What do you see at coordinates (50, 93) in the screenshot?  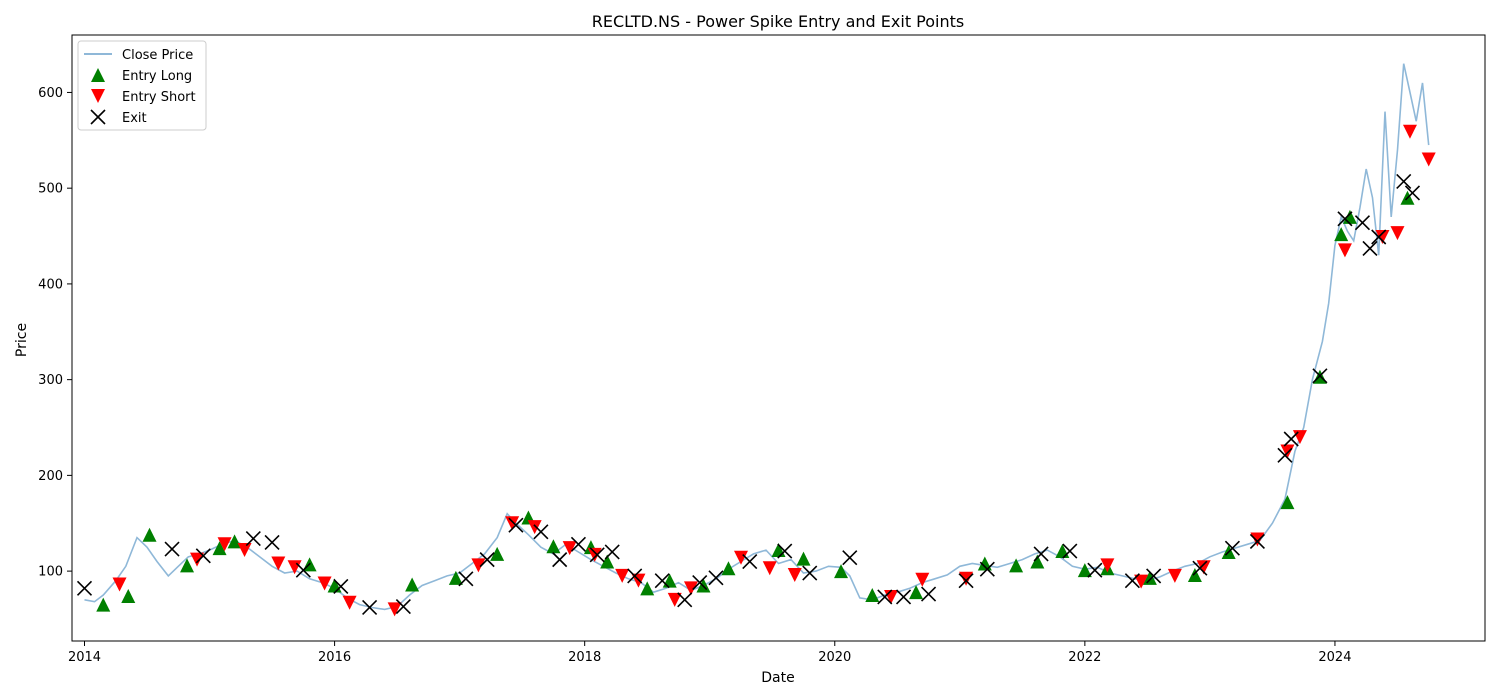 I see `y-tick-label: 600` at bounding box center [50, 93].